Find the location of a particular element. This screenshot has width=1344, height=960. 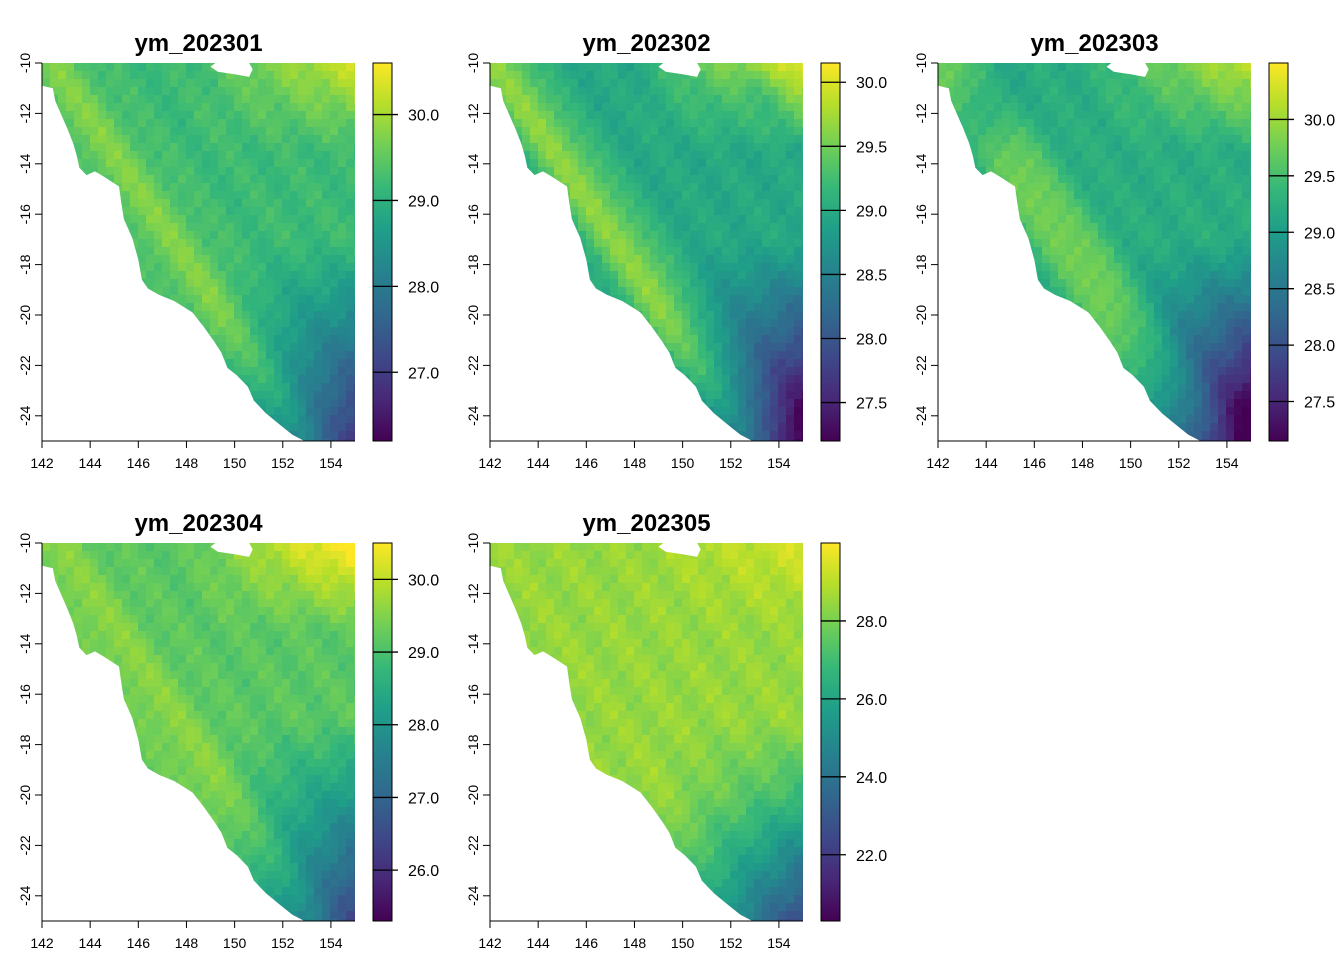

panel-title: ym_202303 is located at coordinates (1094, 43).